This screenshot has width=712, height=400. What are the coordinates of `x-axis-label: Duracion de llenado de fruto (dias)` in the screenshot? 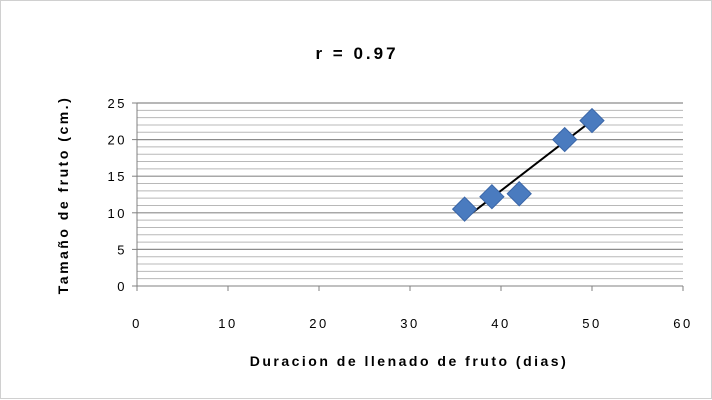 It's located at (409, 361).